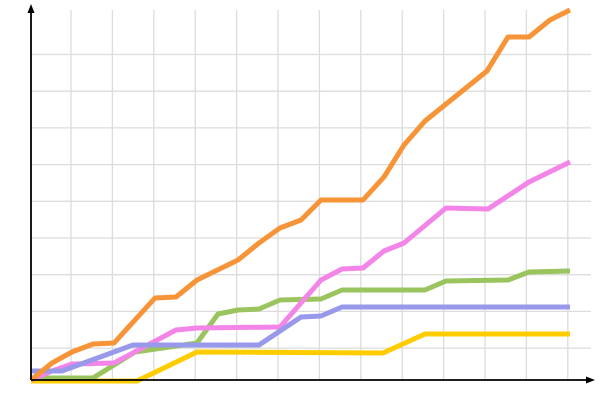 The image size is (600, 400). Describe the element at coordinates (590, 380) in the screenshot. I see `x-axis-arrow` at that location.